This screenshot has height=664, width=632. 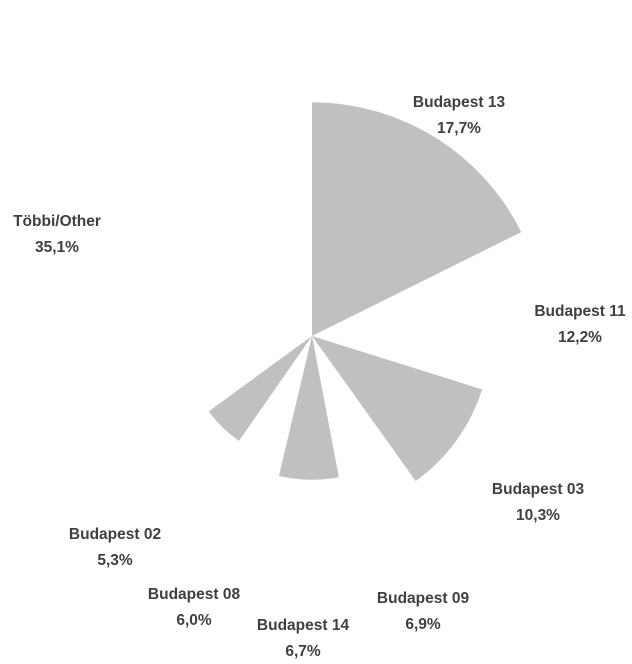 I want to click on label-budapest-09: Budapest 09, so click(x=423, y=598).